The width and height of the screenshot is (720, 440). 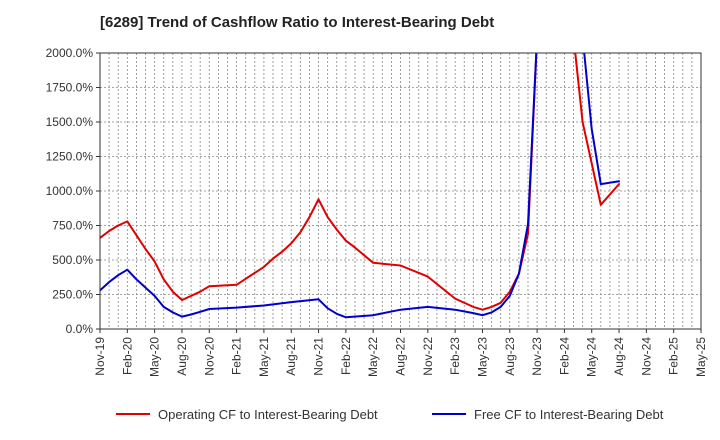 What do you see at coordinates (237, 356) in the screenshot?
I see `x-tick-label: Feb-21` at bounding box center [237, 356].